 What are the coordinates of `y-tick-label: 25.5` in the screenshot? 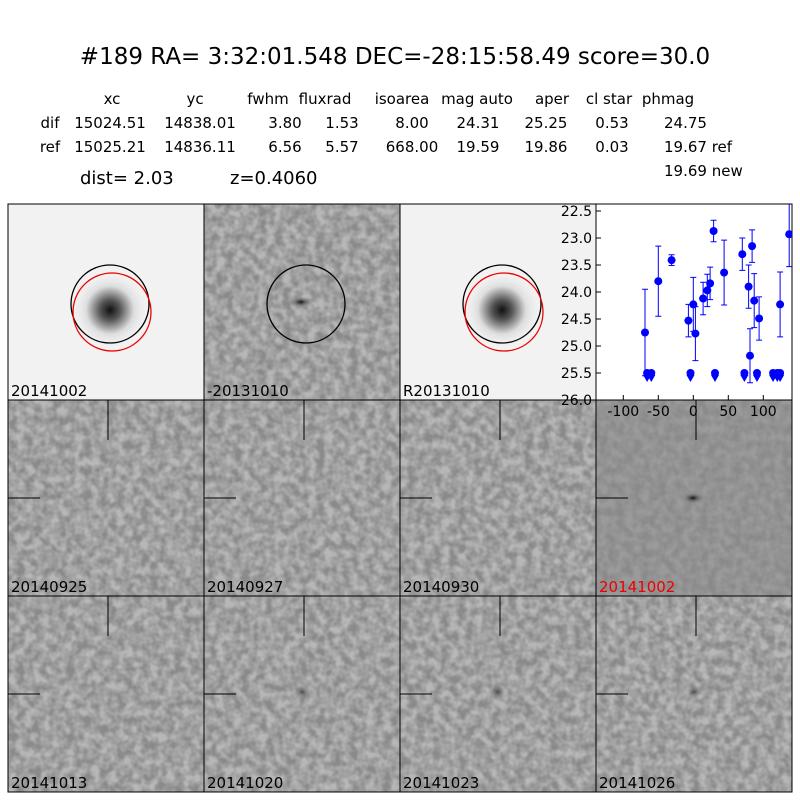 It's located at (576, 374).